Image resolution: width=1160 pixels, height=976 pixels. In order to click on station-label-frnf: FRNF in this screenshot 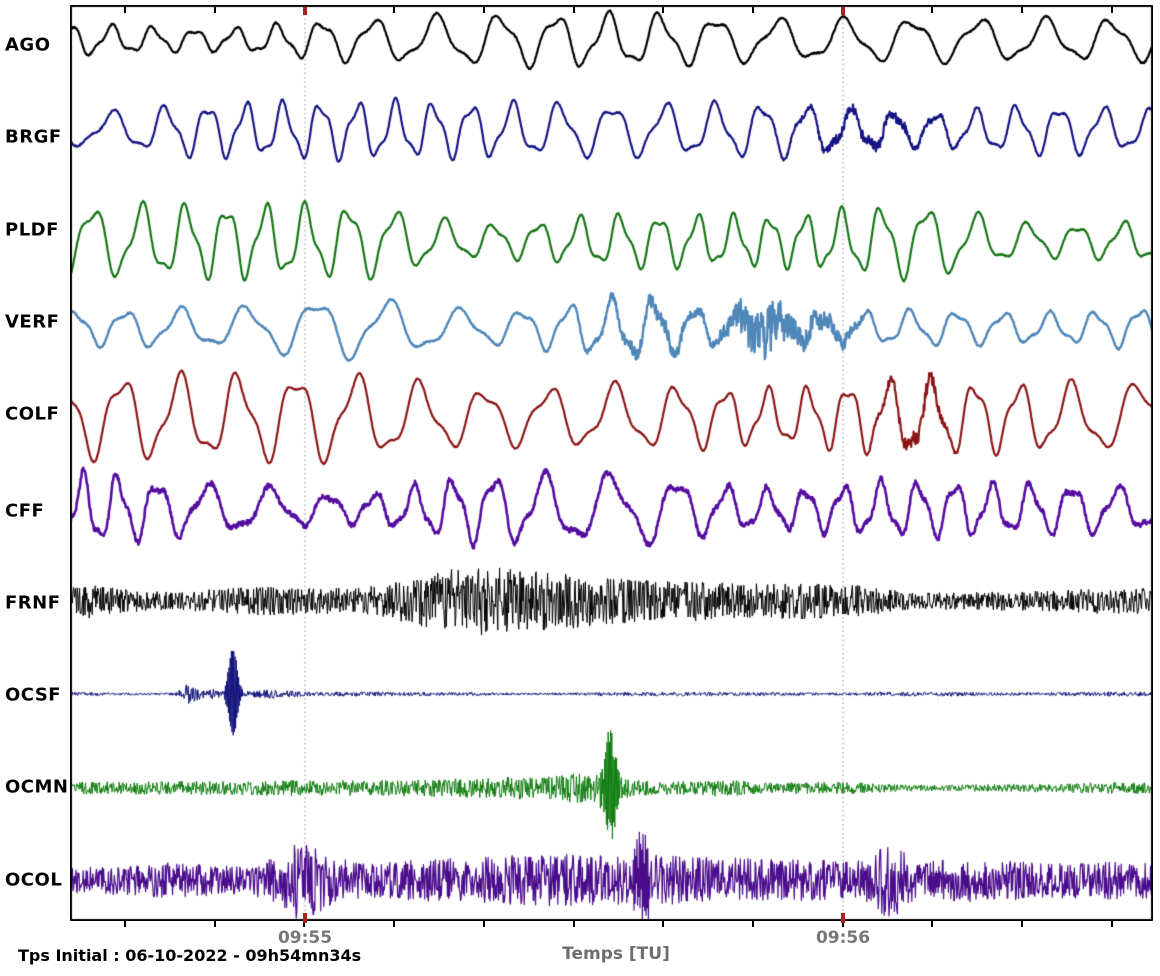, I will do `click(33, 603)`.